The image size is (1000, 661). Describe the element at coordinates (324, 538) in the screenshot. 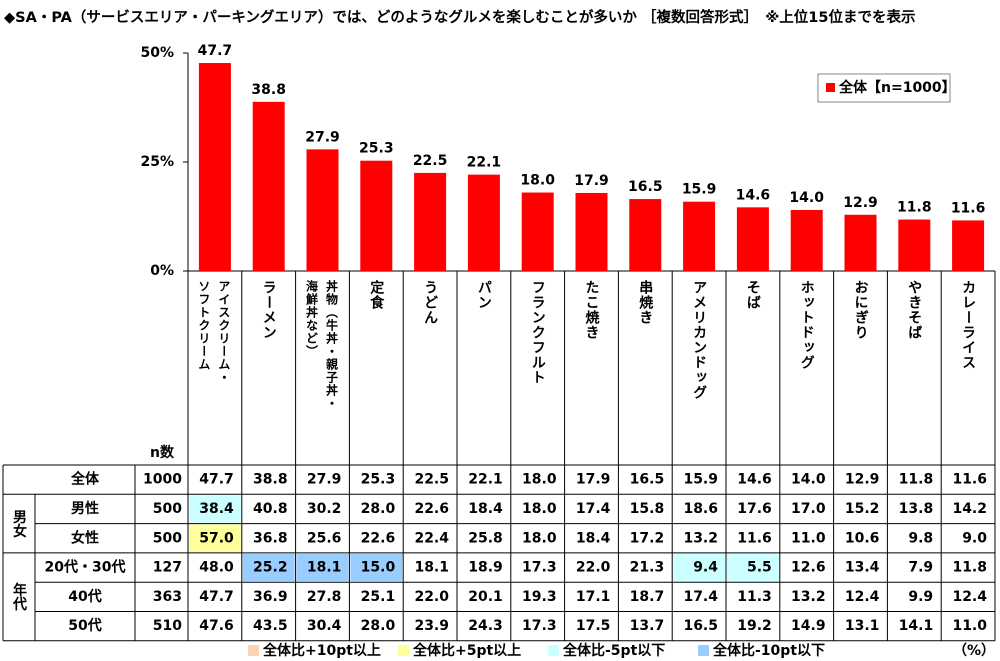

I see `cell-value: 25.6` at that location.